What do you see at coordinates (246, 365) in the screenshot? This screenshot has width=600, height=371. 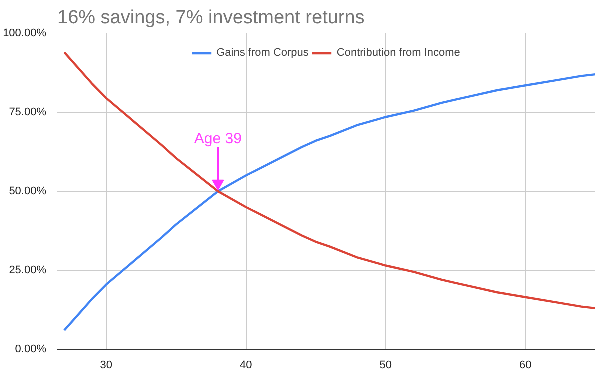 I see `x-tick-label: 40` at bounding box center [246, 365].